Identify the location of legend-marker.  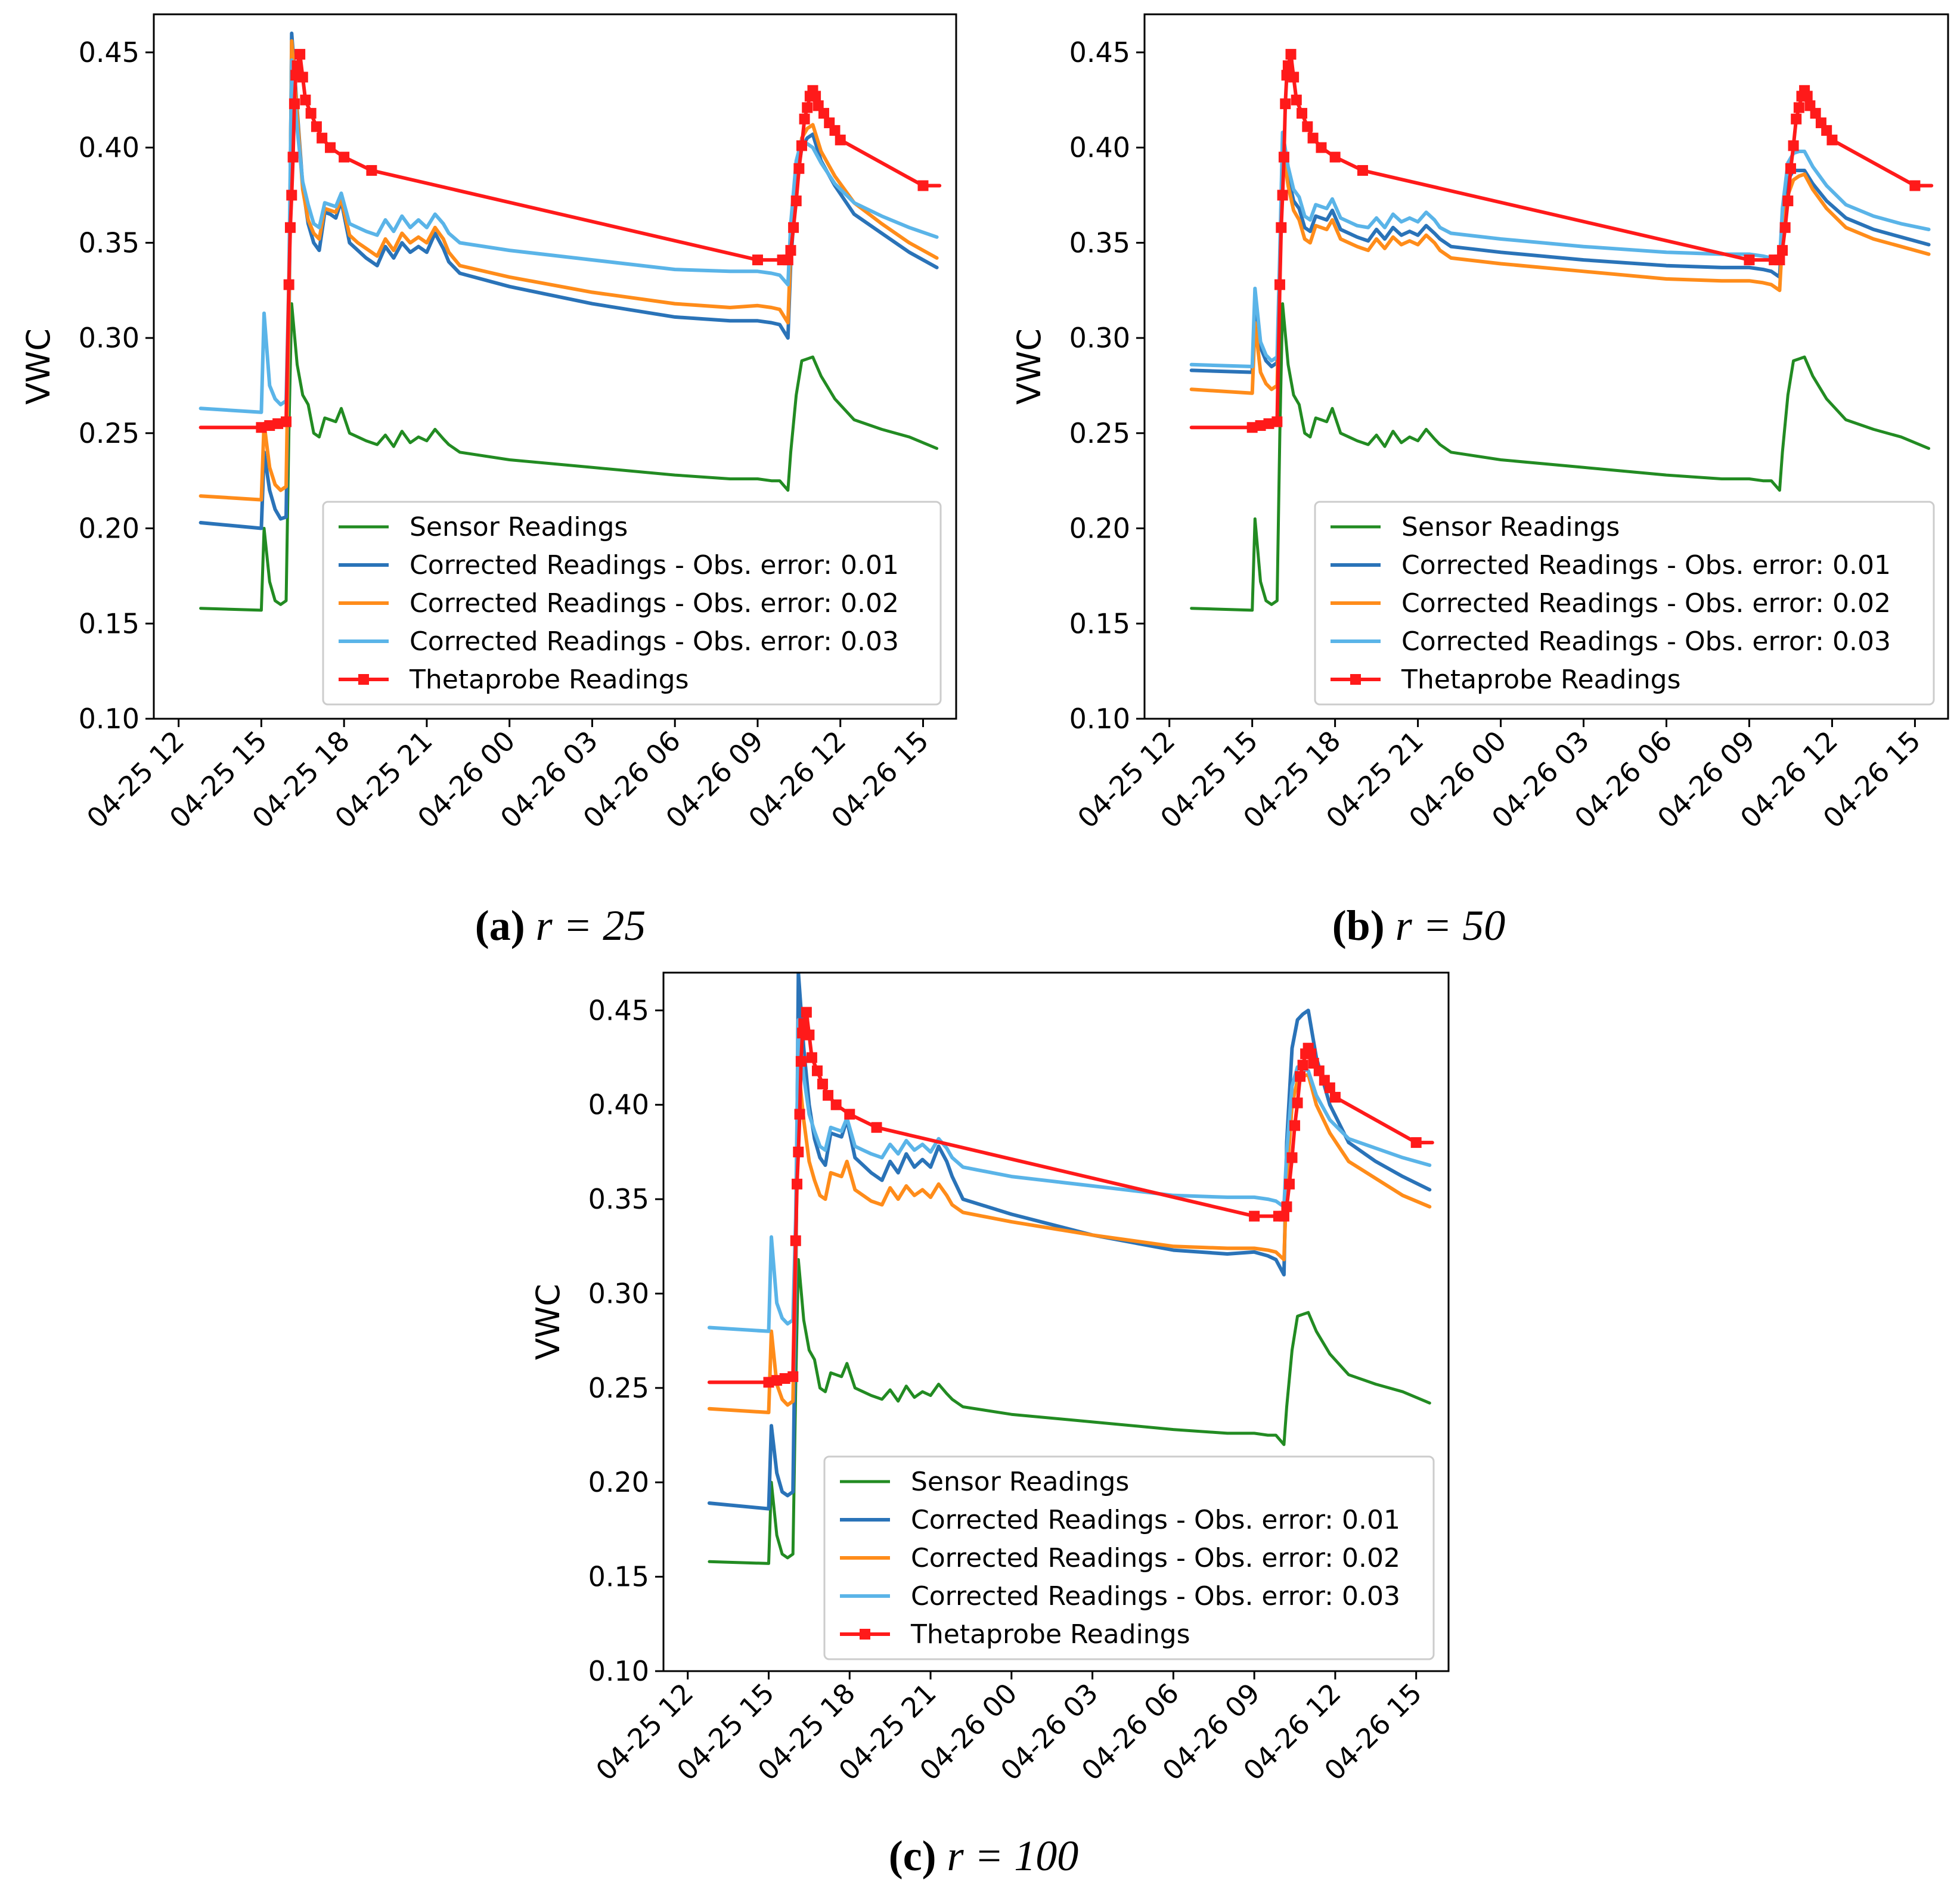
(1355, 679).